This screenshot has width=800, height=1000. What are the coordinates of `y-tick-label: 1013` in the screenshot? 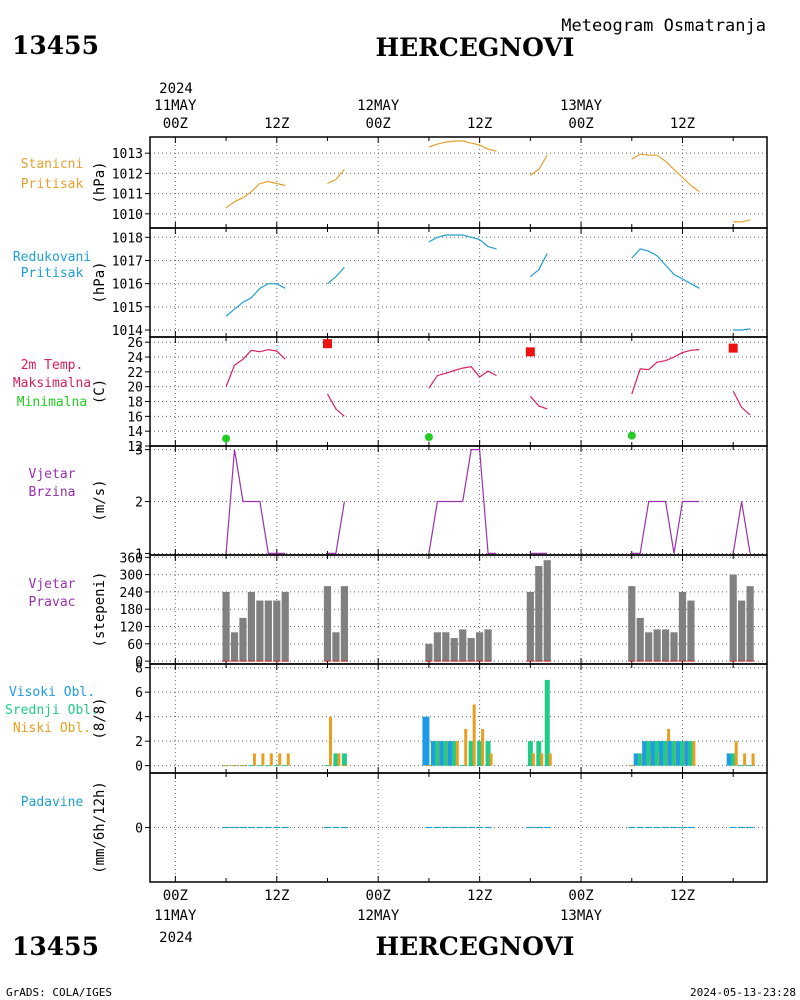 It's located at (127, 154).